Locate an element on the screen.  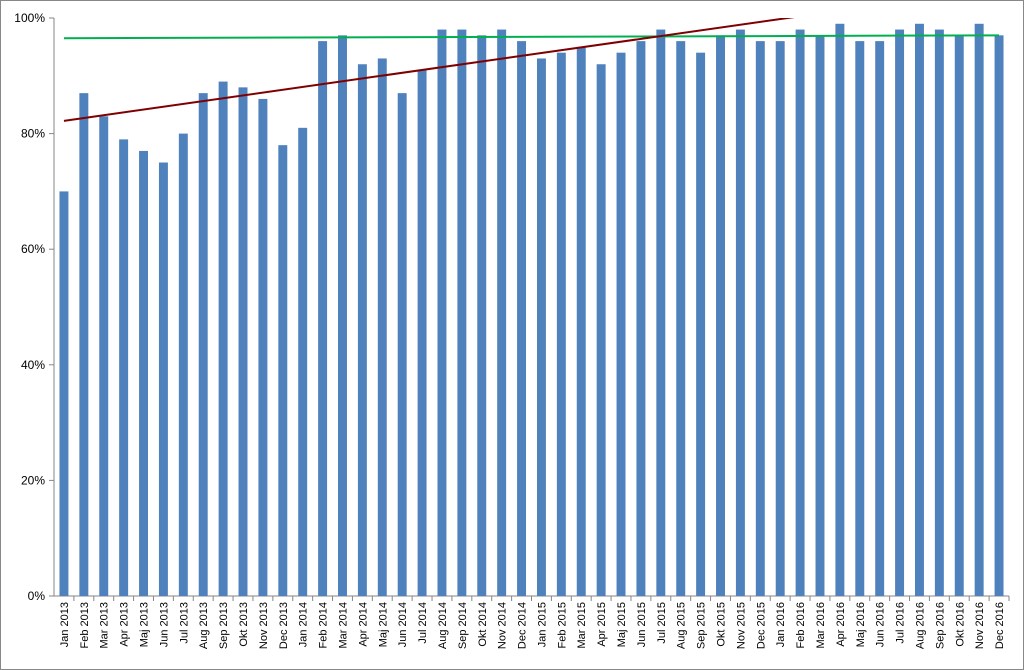
x-tick-label: Nov 2013 is located at coordinates (264, 625).